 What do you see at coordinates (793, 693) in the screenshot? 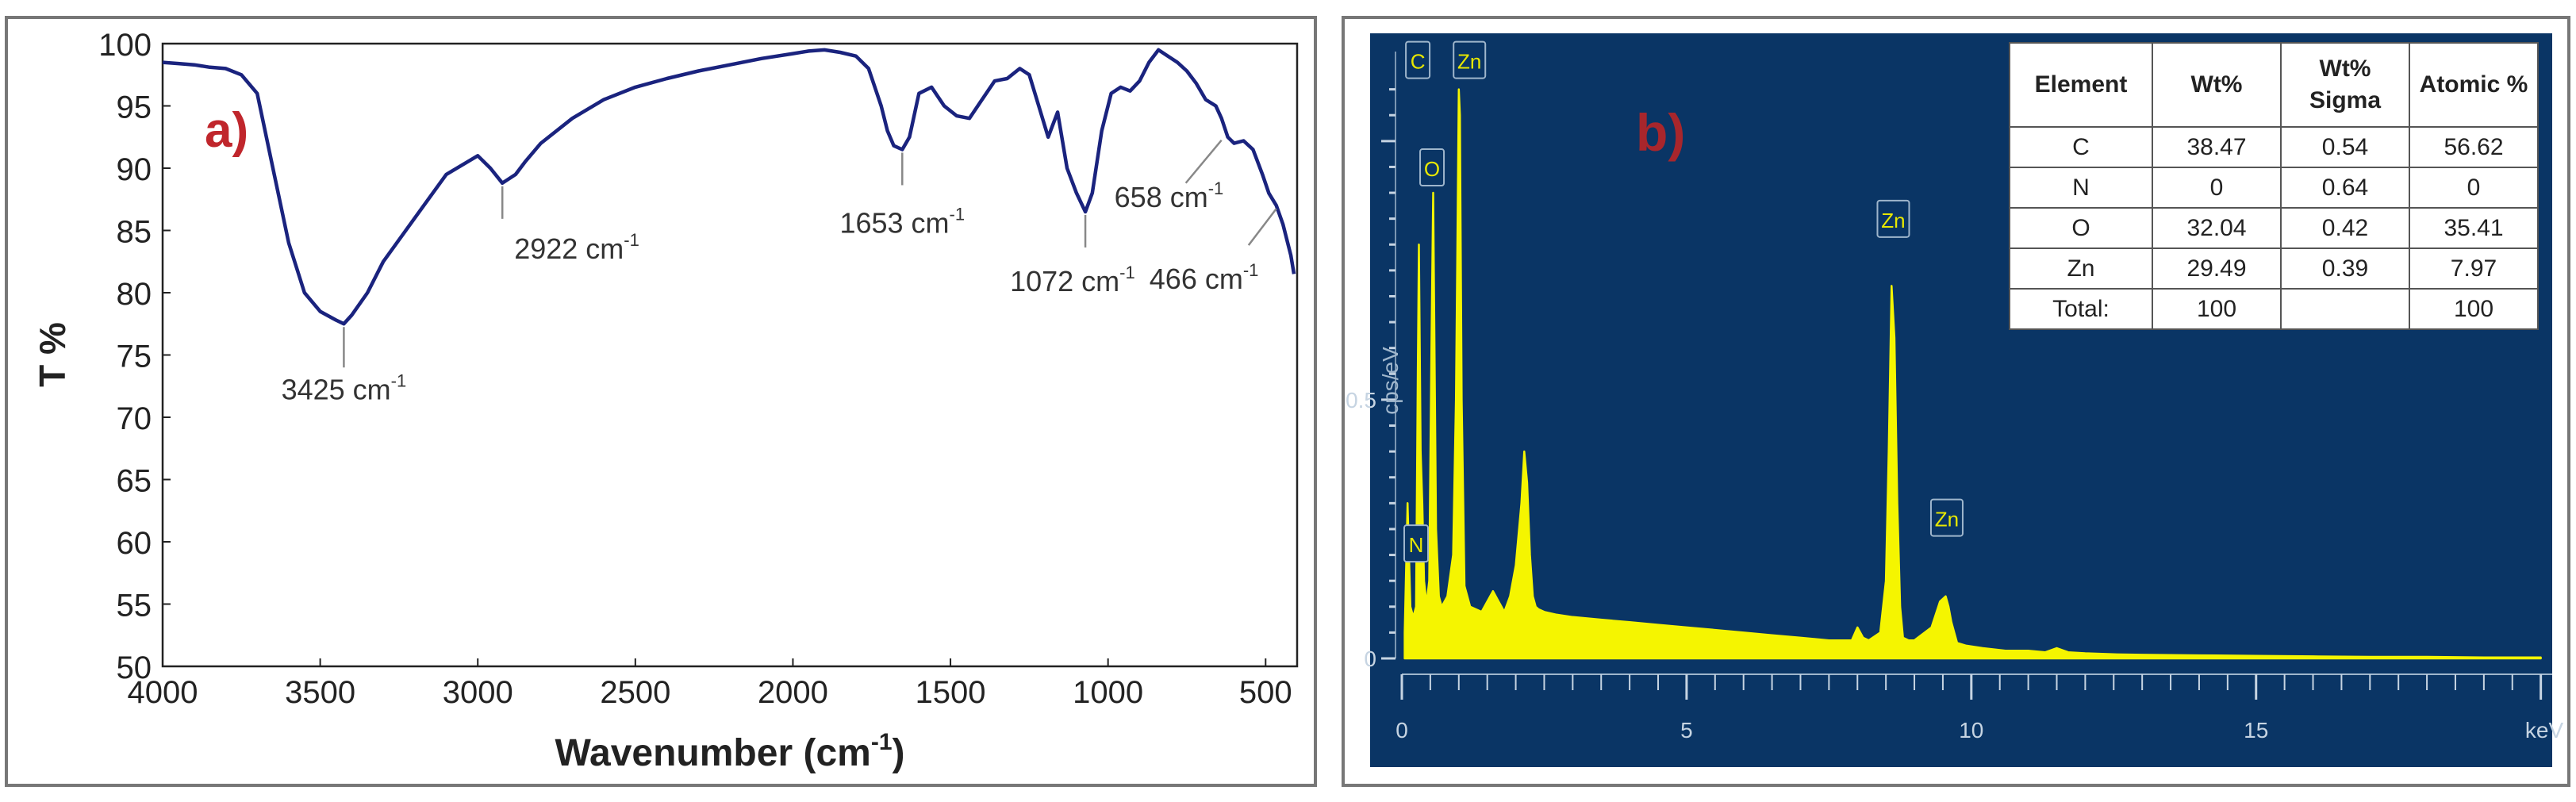
I see `ftir-x-tick-label: 2000` at bounding box center [793, 693].